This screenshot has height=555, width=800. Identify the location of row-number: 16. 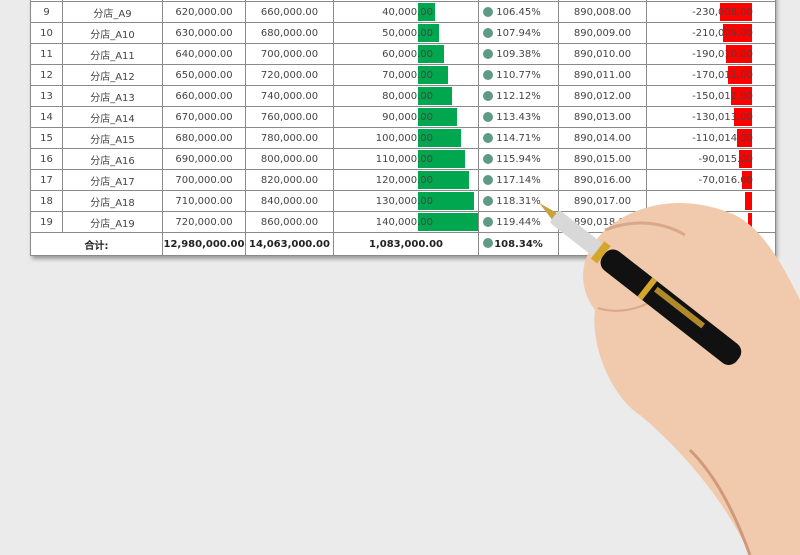
(46, 159).